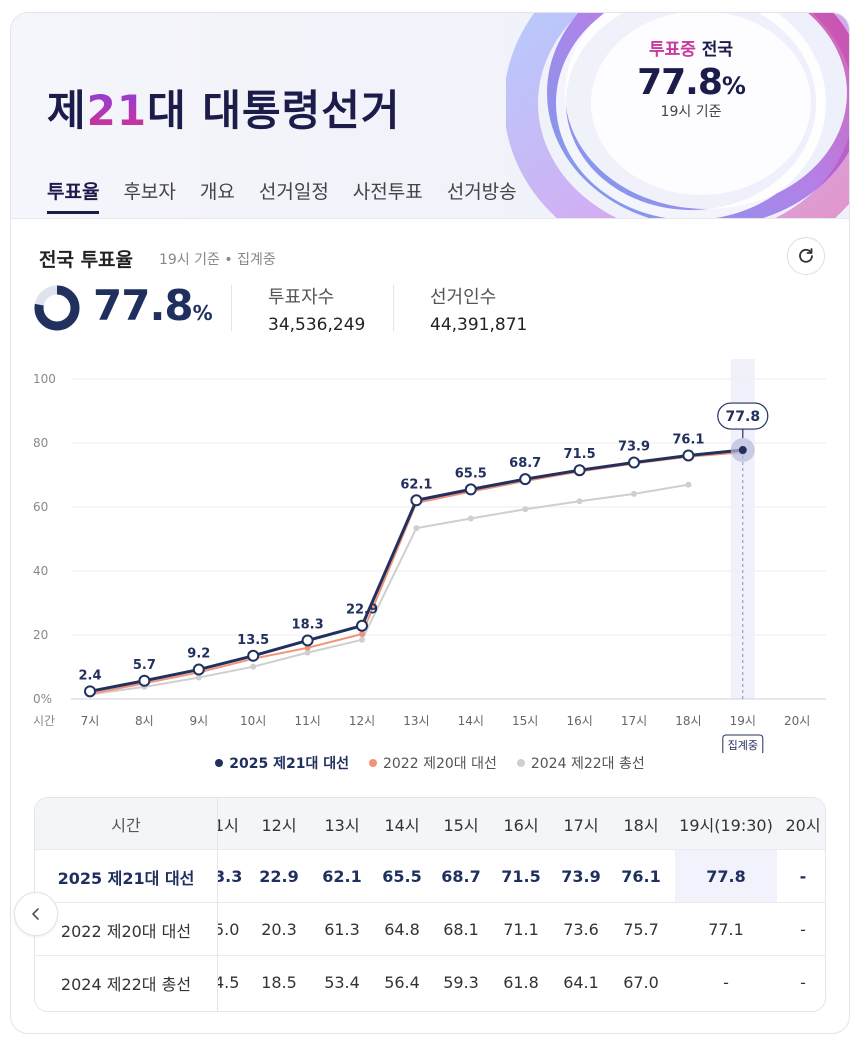 The height and width of the screenshot is (1045, 856). Describe the element at coordinates (581, 982) in the screenshot. I see `table-cell: 64.1` at that location.